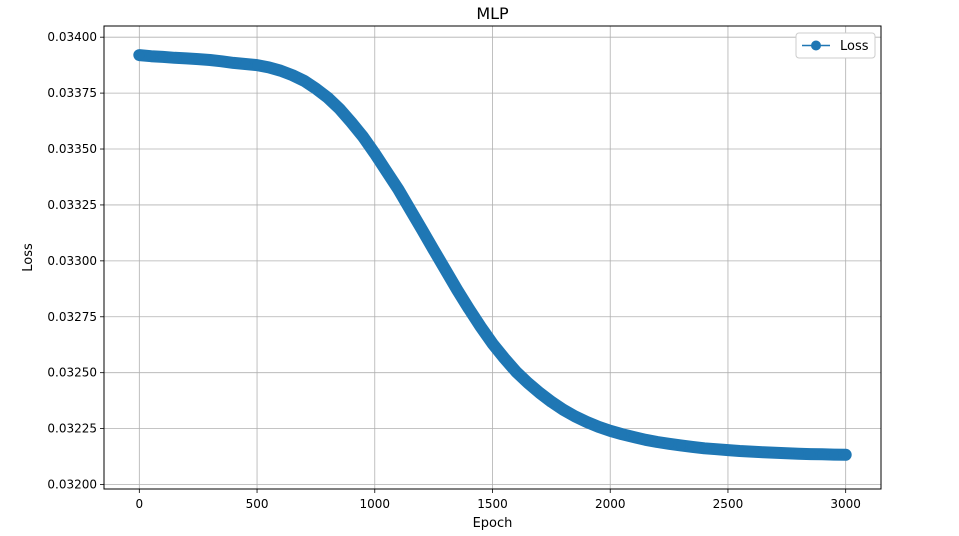 Image resolution: width=959 pixels, height=536 pixels. What do you see at coordinates (72, 93) in the screenshot?
I see `y-tick-label: 0.03375` at bounding box center [72, 93].